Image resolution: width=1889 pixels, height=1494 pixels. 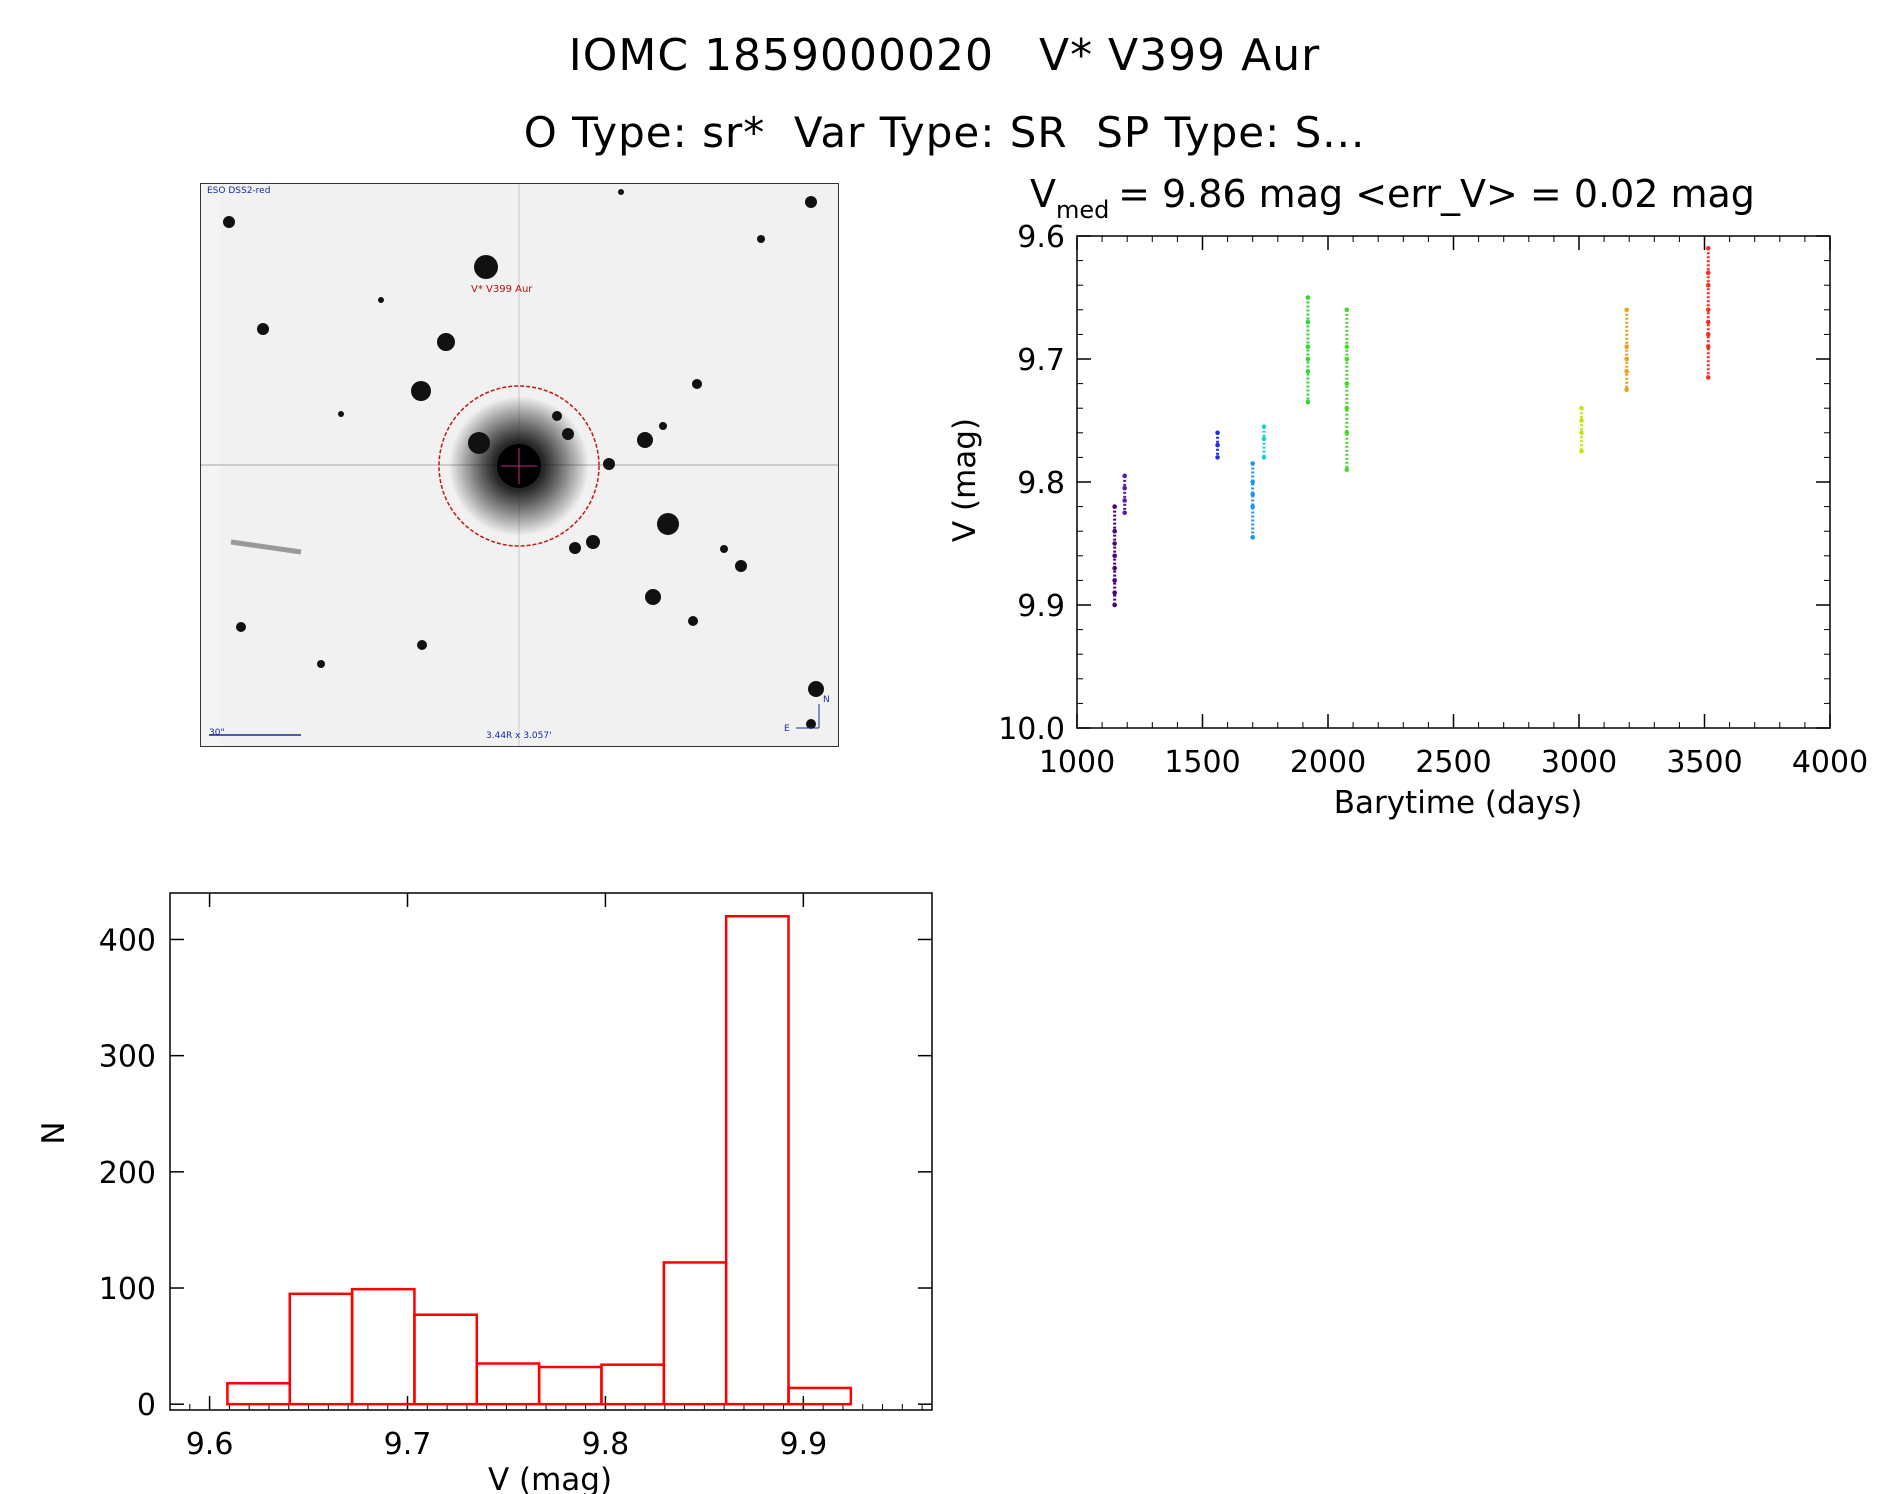 What do you see at coordinates (239, 191) in the screenshot?
I see `dss-source-label: ESO DSS2-red` at bounding box center [239, 191].